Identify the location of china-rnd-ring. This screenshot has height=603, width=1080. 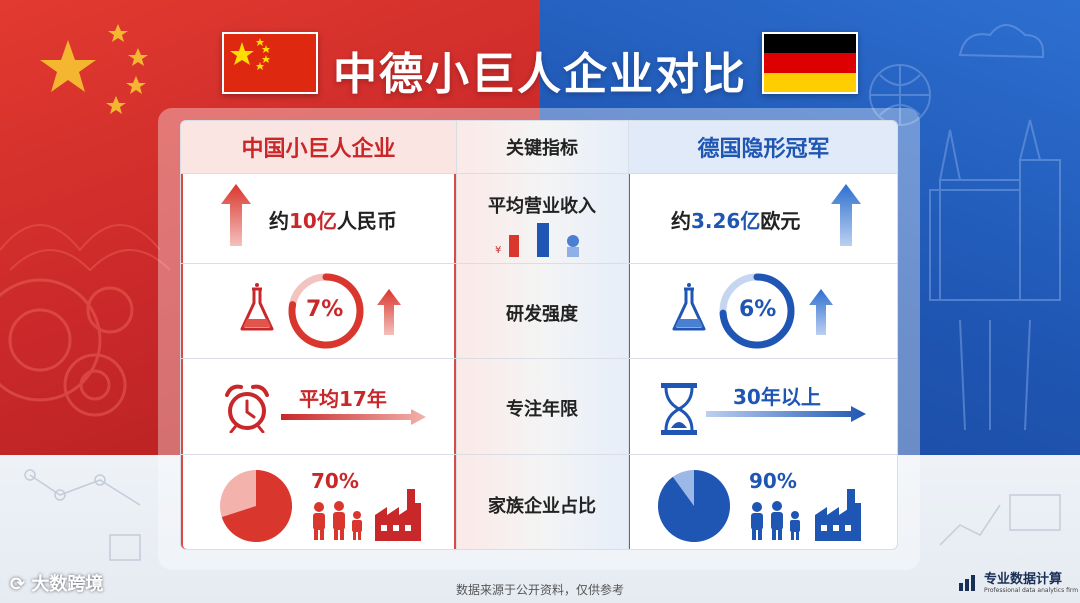
(326, 311).